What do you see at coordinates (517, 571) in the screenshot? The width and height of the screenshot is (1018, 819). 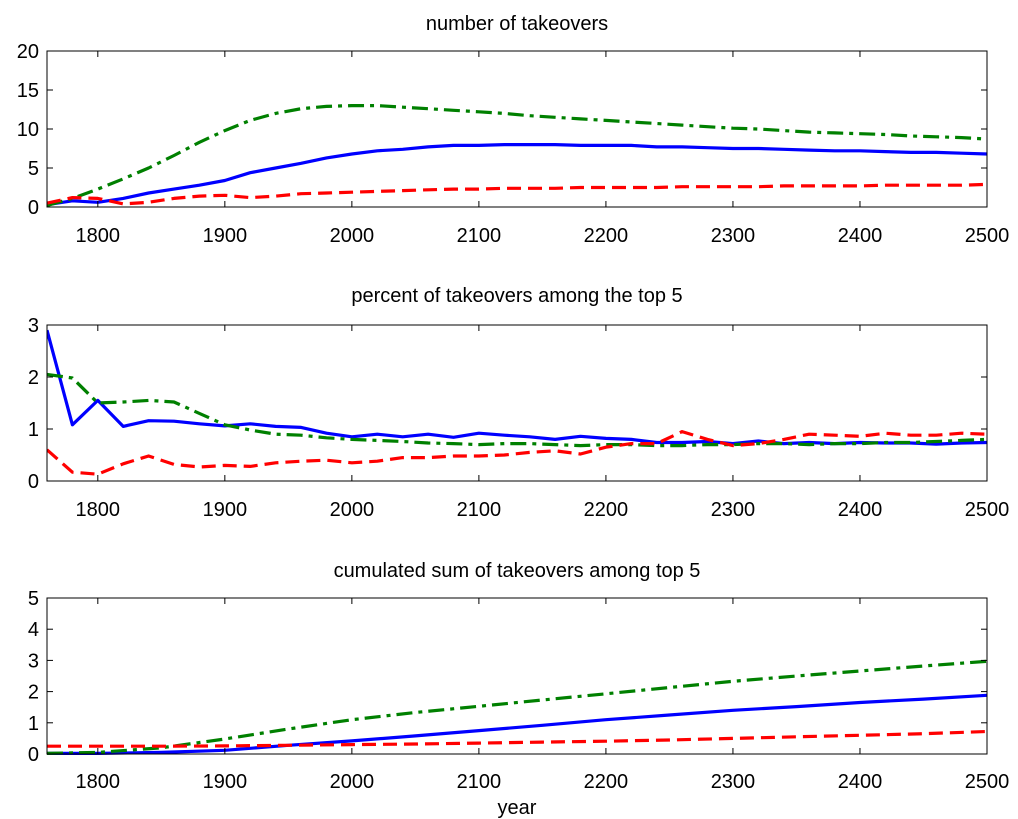 I see `chart-title: cumulated sum of takeovers among top 5` at bounding box center [517, 571].